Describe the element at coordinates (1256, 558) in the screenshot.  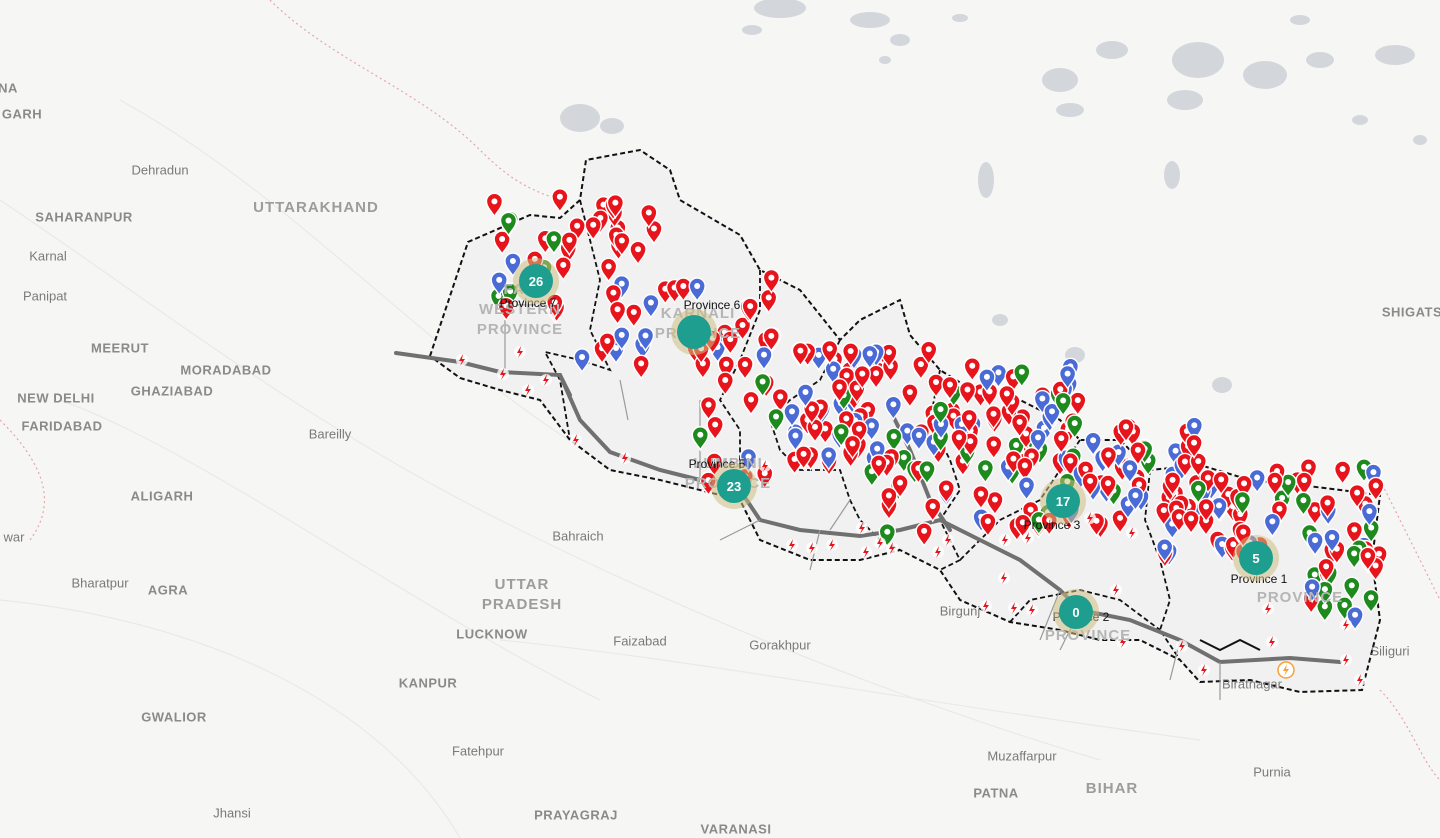
I see `cluster-marker: 5` at that location.